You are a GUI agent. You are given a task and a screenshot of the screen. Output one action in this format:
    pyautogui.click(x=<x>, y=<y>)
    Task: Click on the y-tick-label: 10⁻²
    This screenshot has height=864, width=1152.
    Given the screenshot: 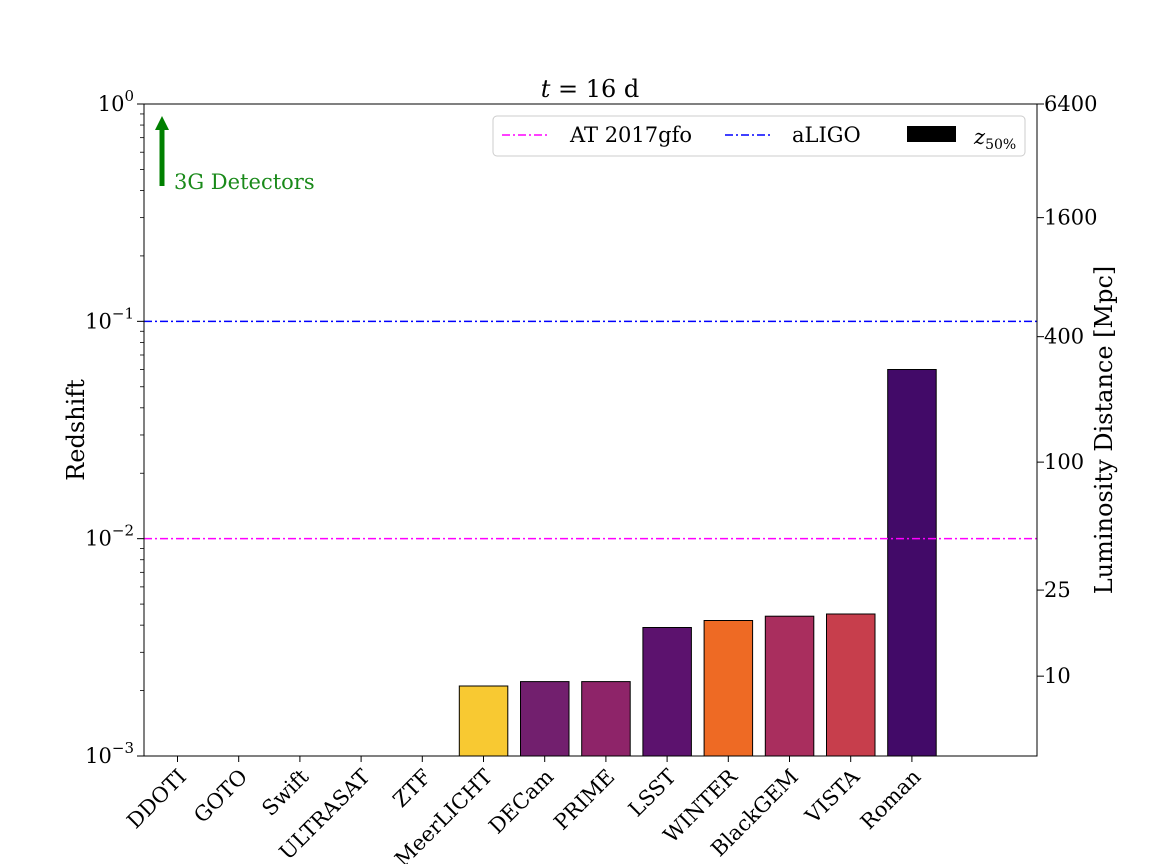 What is the action you would take?
    pyautogui.click(x=109, y=536)
    